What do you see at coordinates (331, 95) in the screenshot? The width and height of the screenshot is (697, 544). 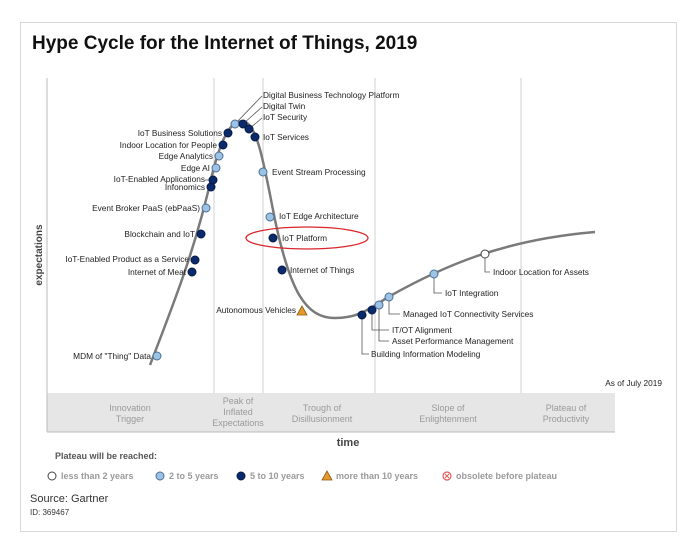 I see `technology-label: Digital Business Technology Platform` at bounding box center [331, 95].